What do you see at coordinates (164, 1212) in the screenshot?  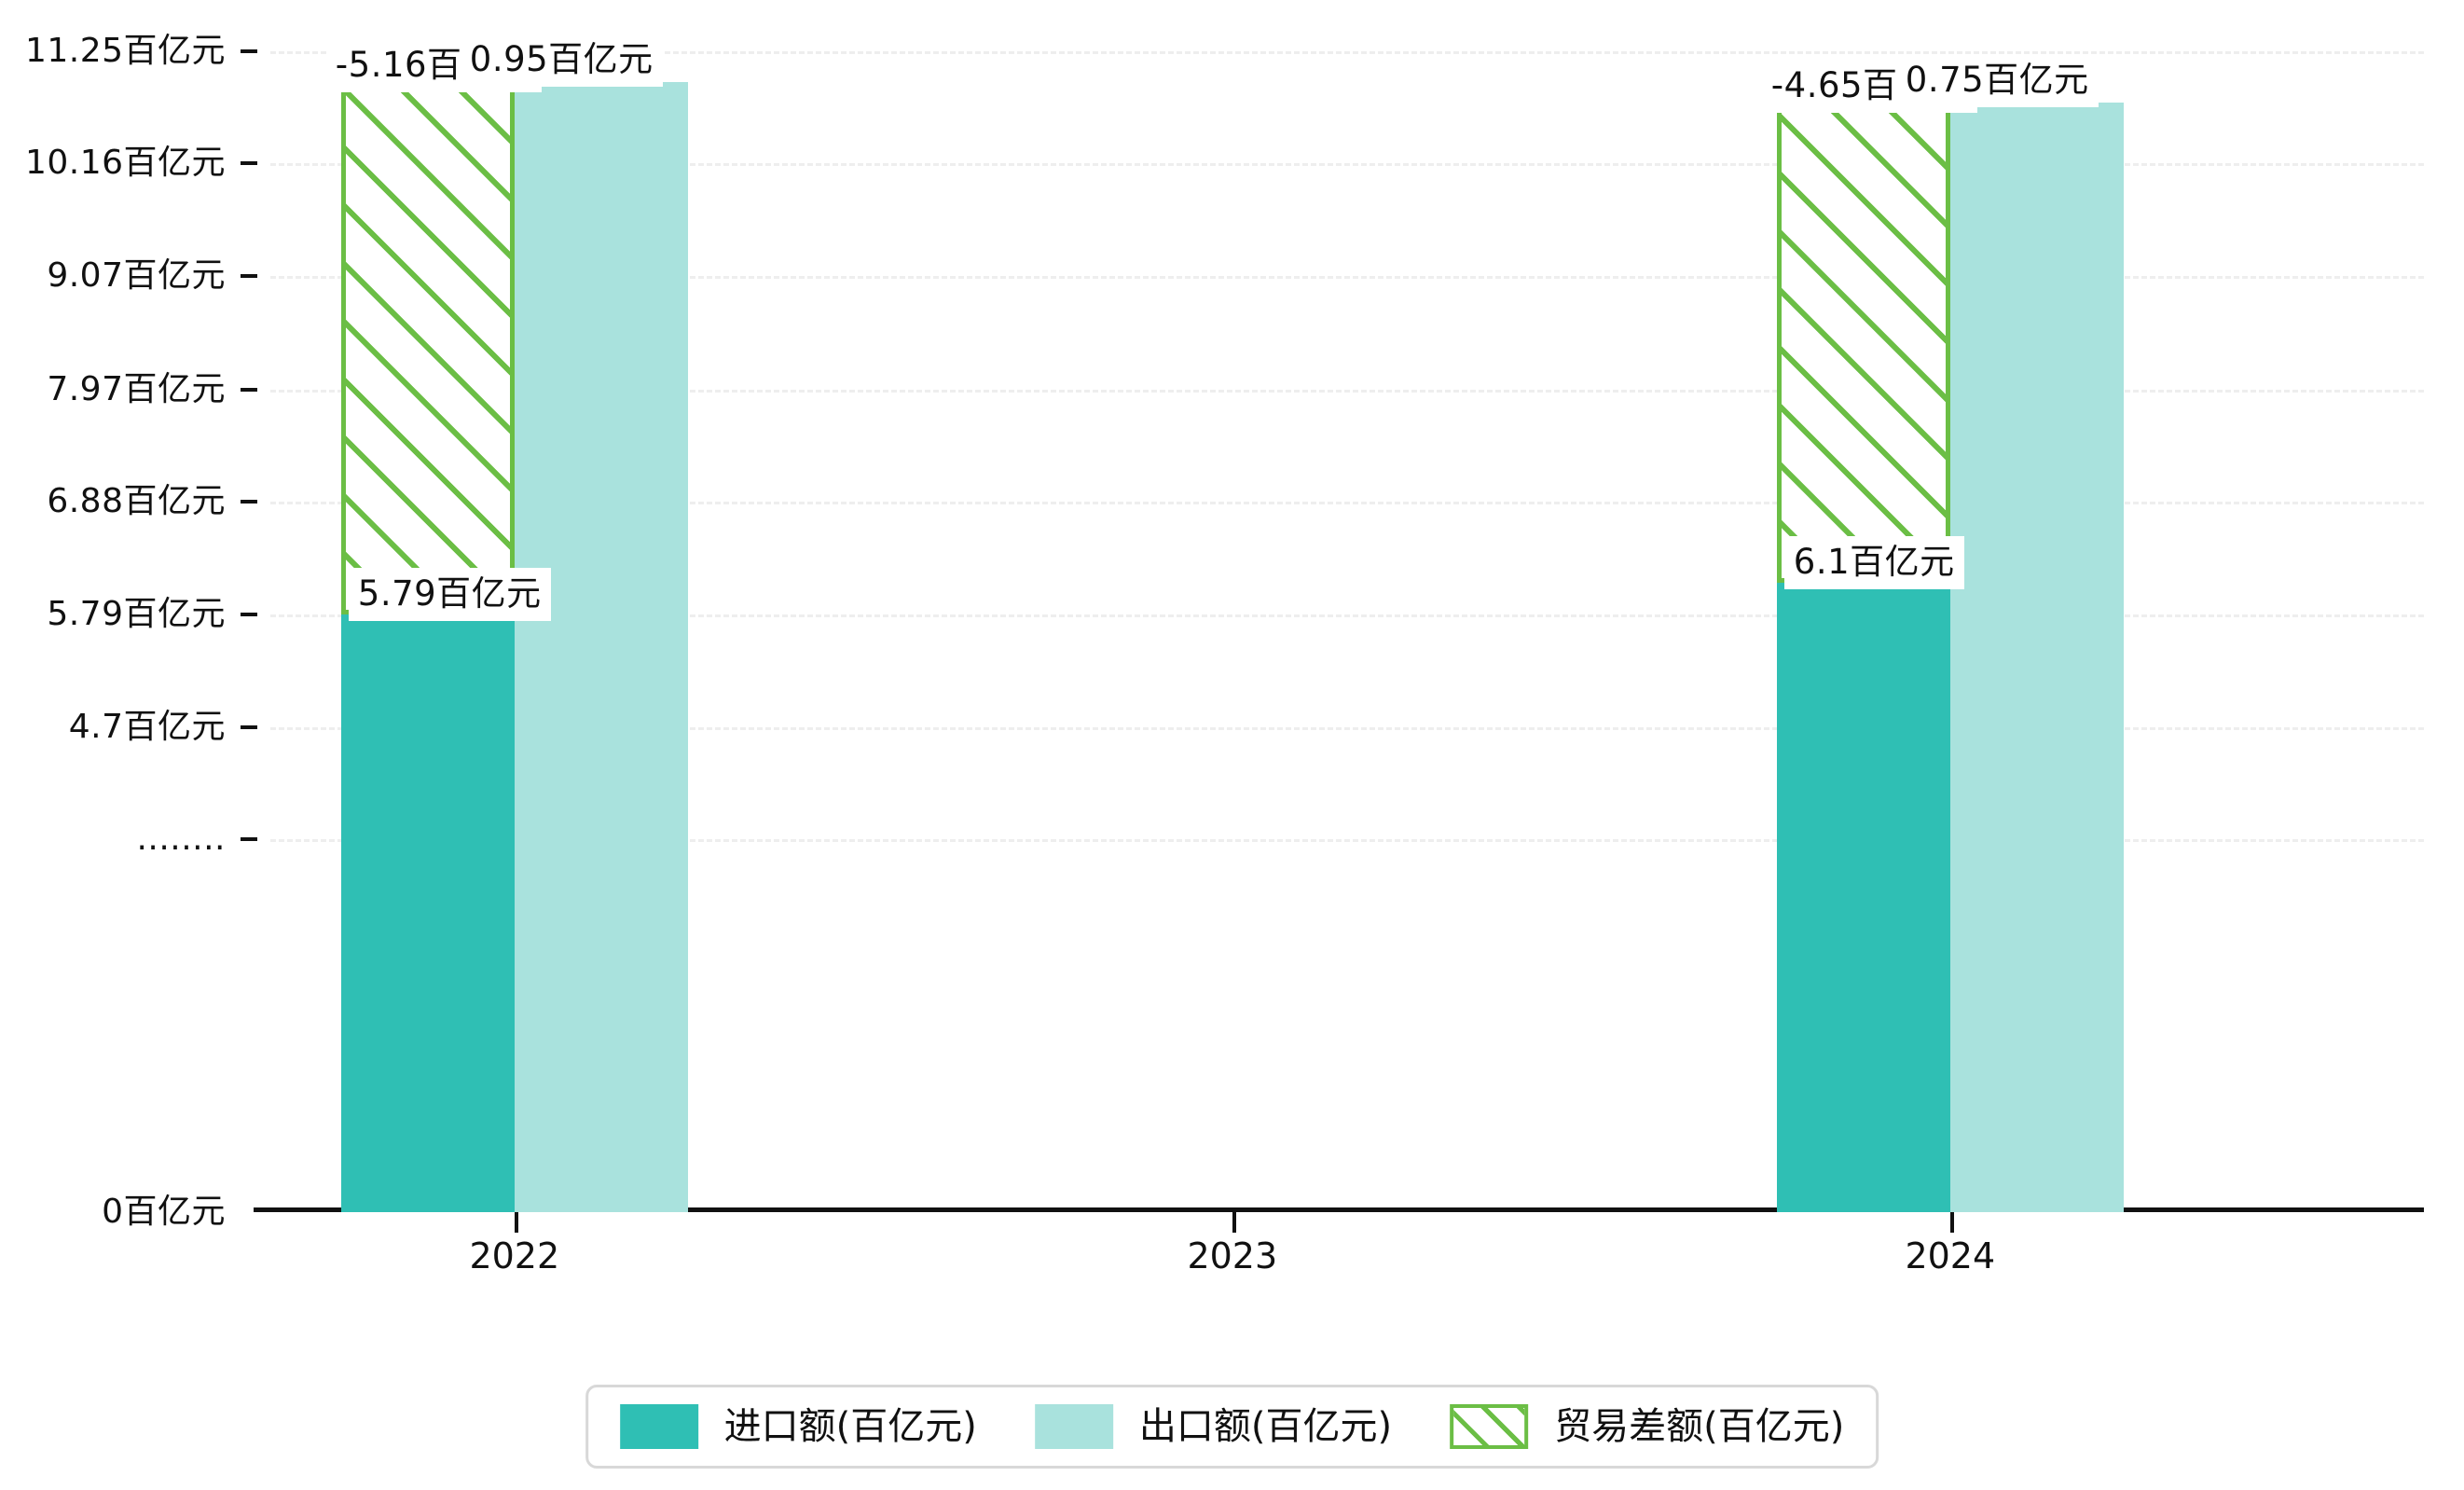 I see `y-axis-tick-label: 0百亿元` at bounding box center [164, 1212].